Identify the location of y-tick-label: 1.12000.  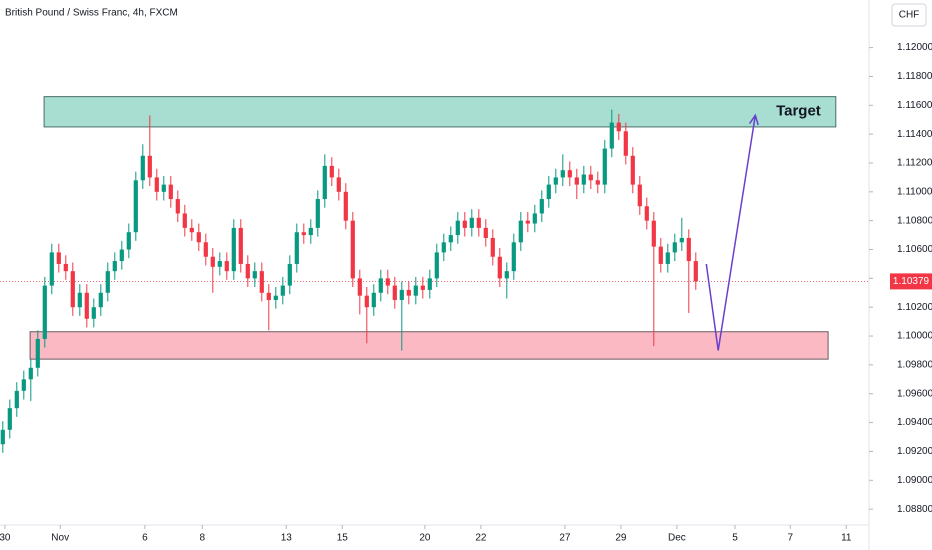
(914, 47).